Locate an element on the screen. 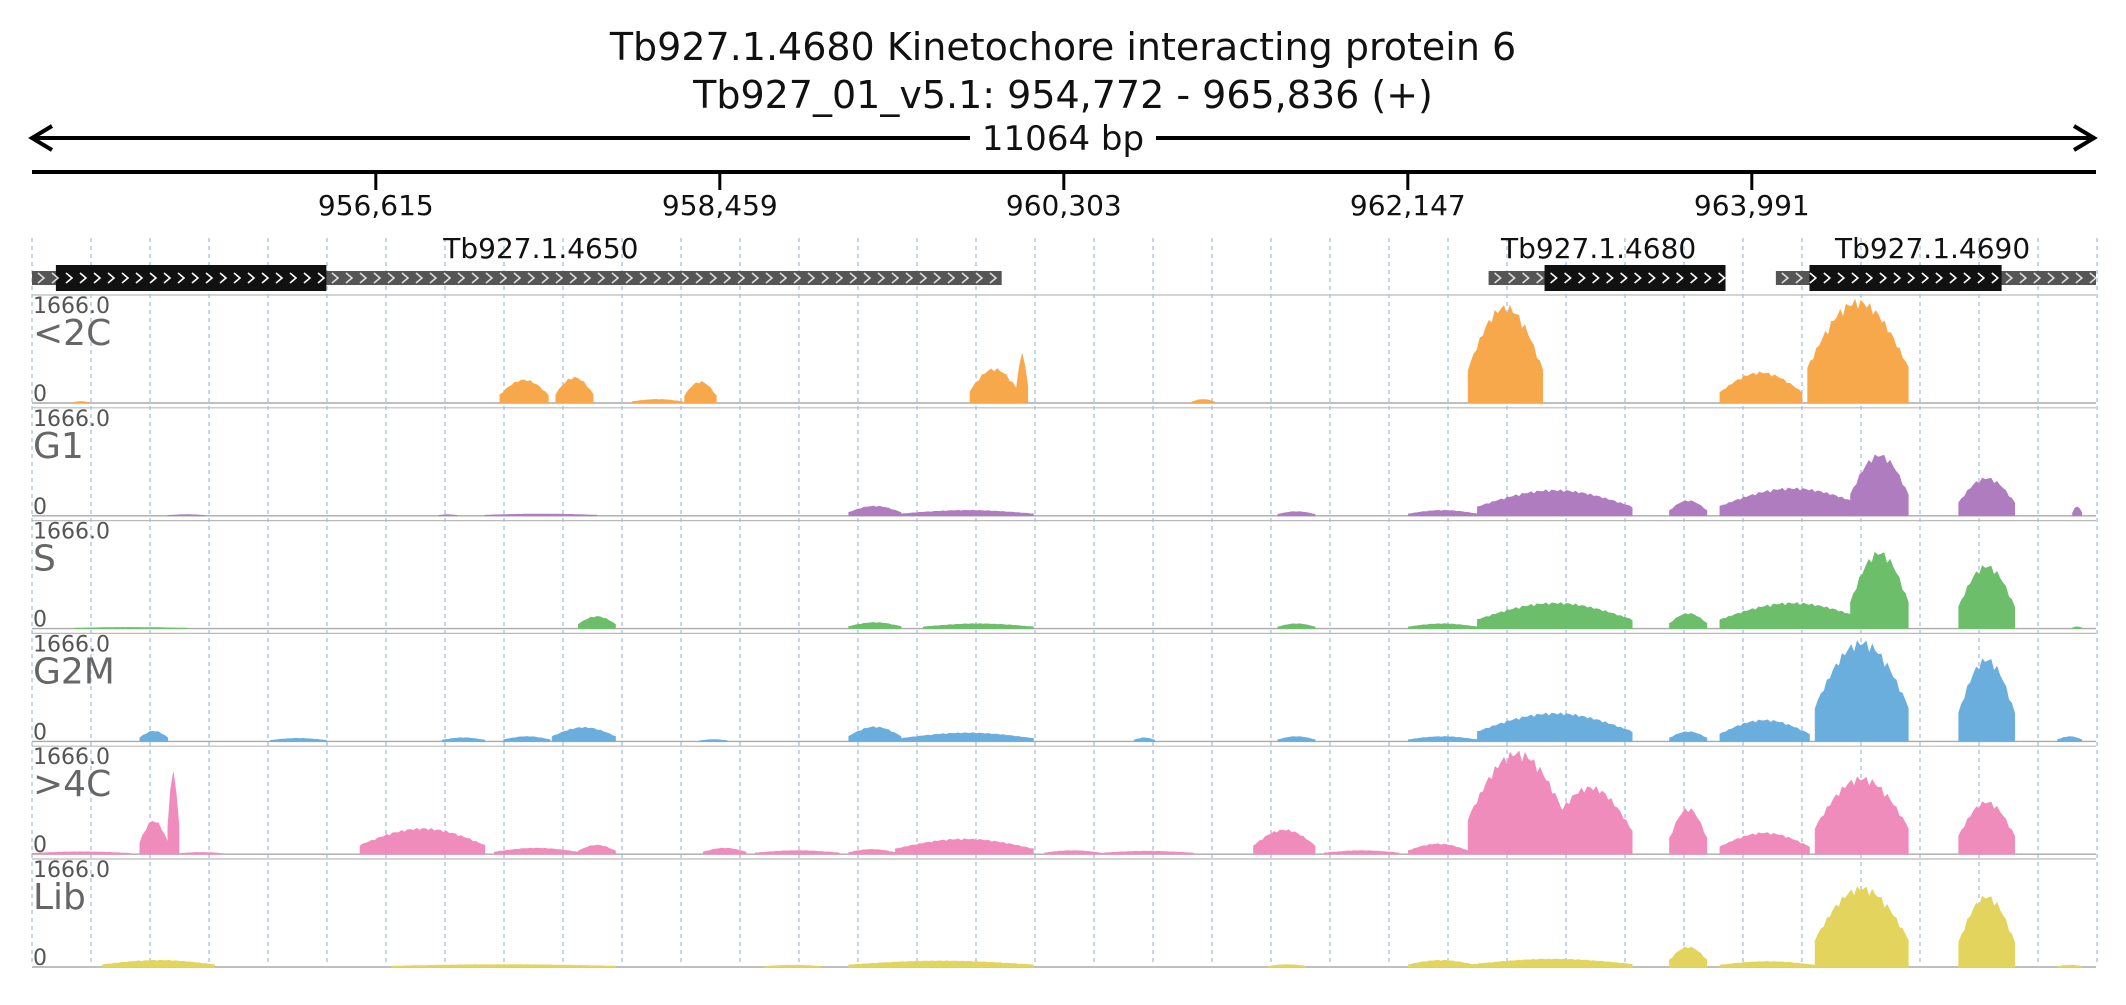 The height and width of the screenshot is (1005, 2126). gene-label: Tb927.1.4650 is located at coordinates (540, 248).